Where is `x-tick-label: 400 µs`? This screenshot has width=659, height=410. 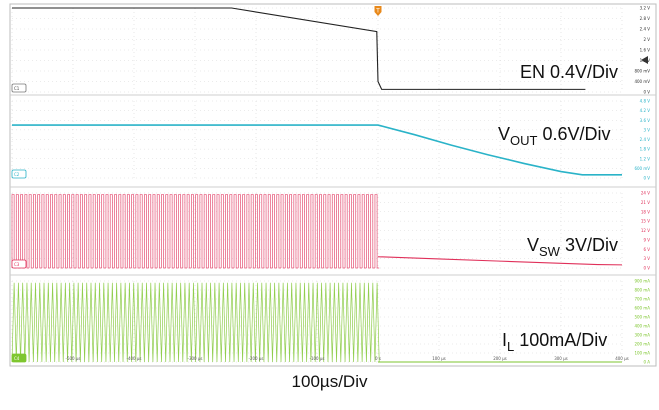
x-tick-label: 400 µs is located at coordinates (622, 358).